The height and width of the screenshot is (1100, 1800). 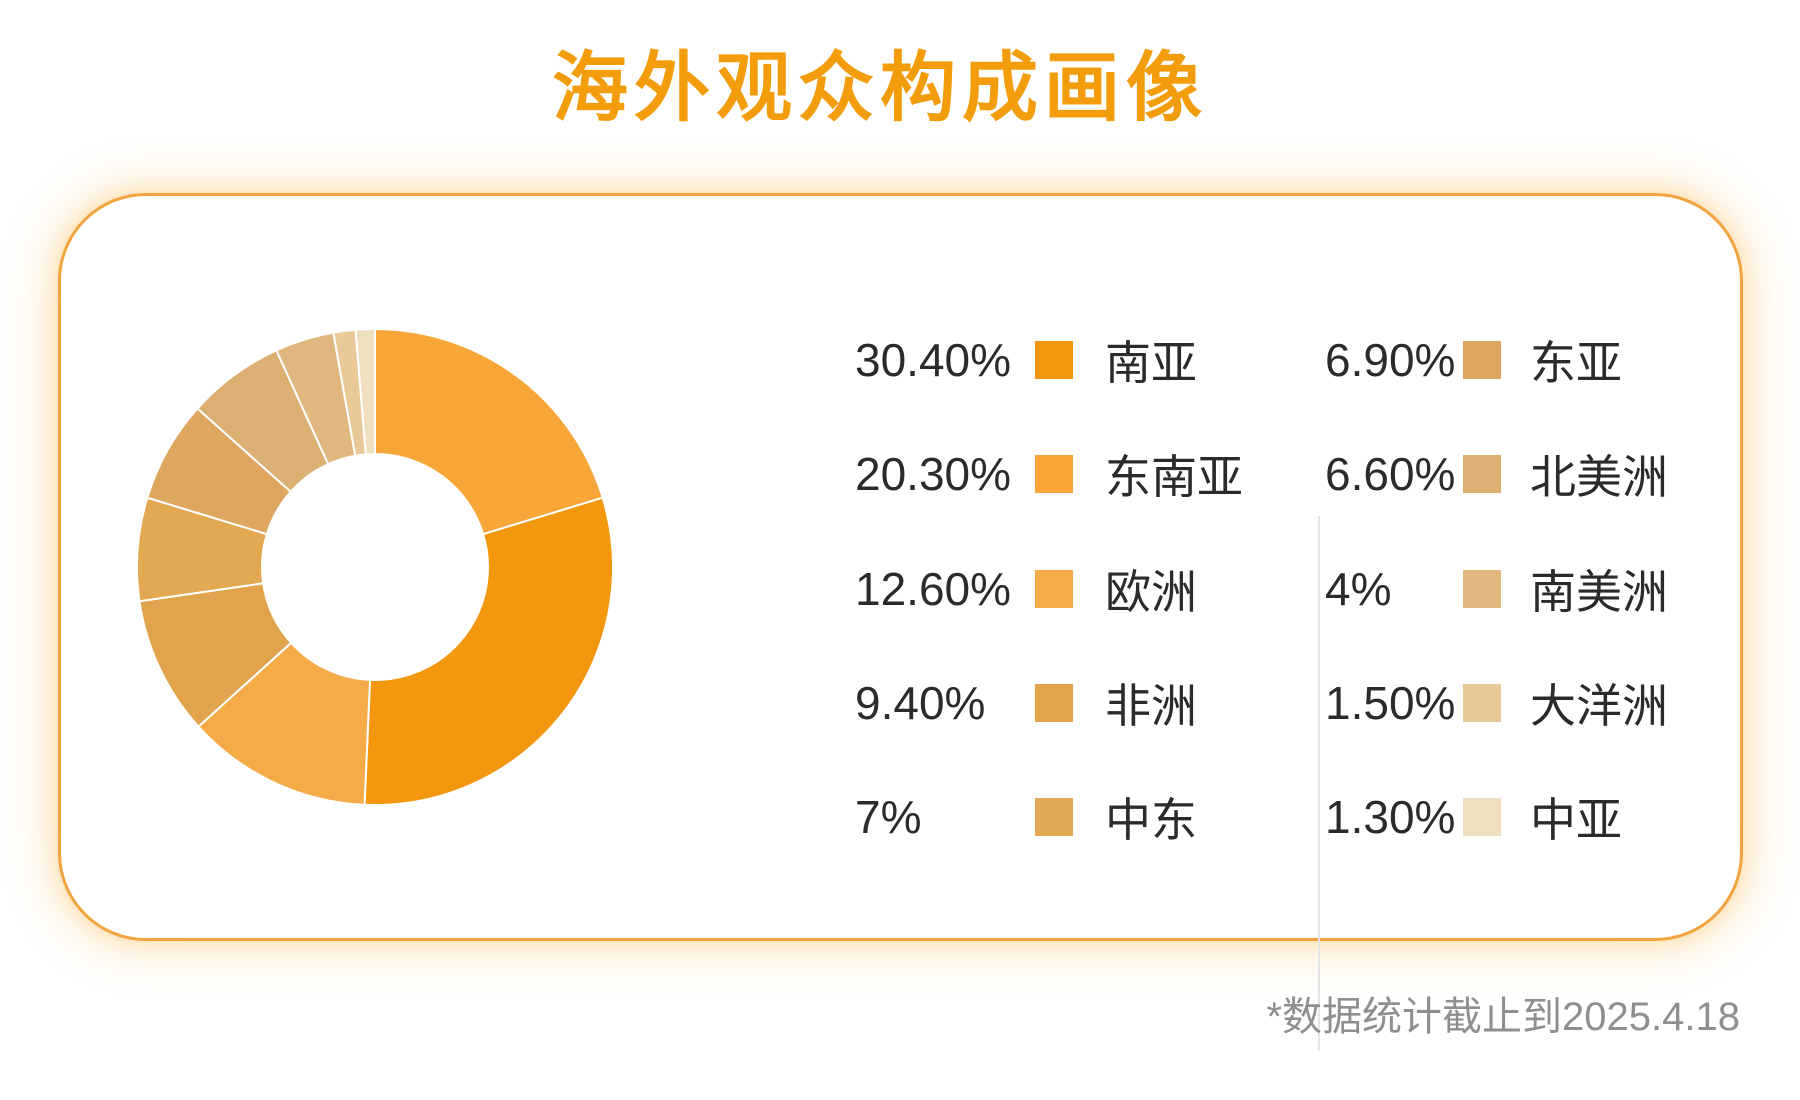 I want to click on legend-value: 6.60%, so click(x=1390, y=474).